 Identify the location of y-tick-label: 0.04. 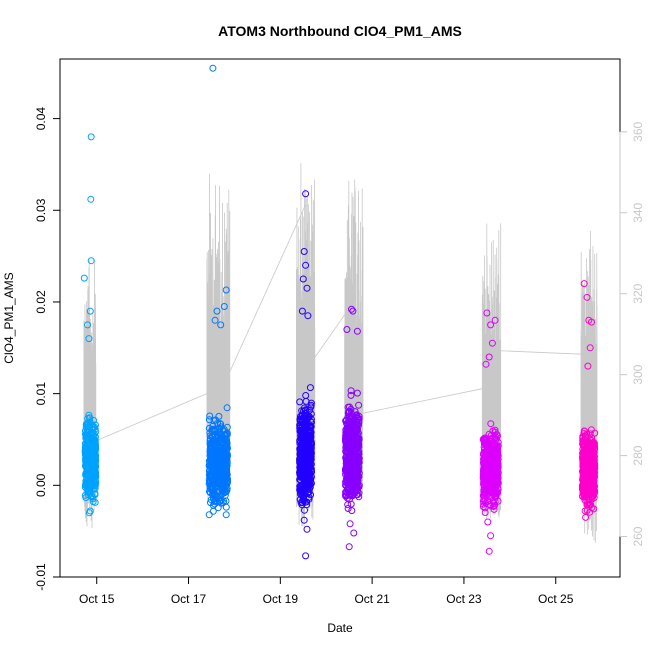
(41, 119).